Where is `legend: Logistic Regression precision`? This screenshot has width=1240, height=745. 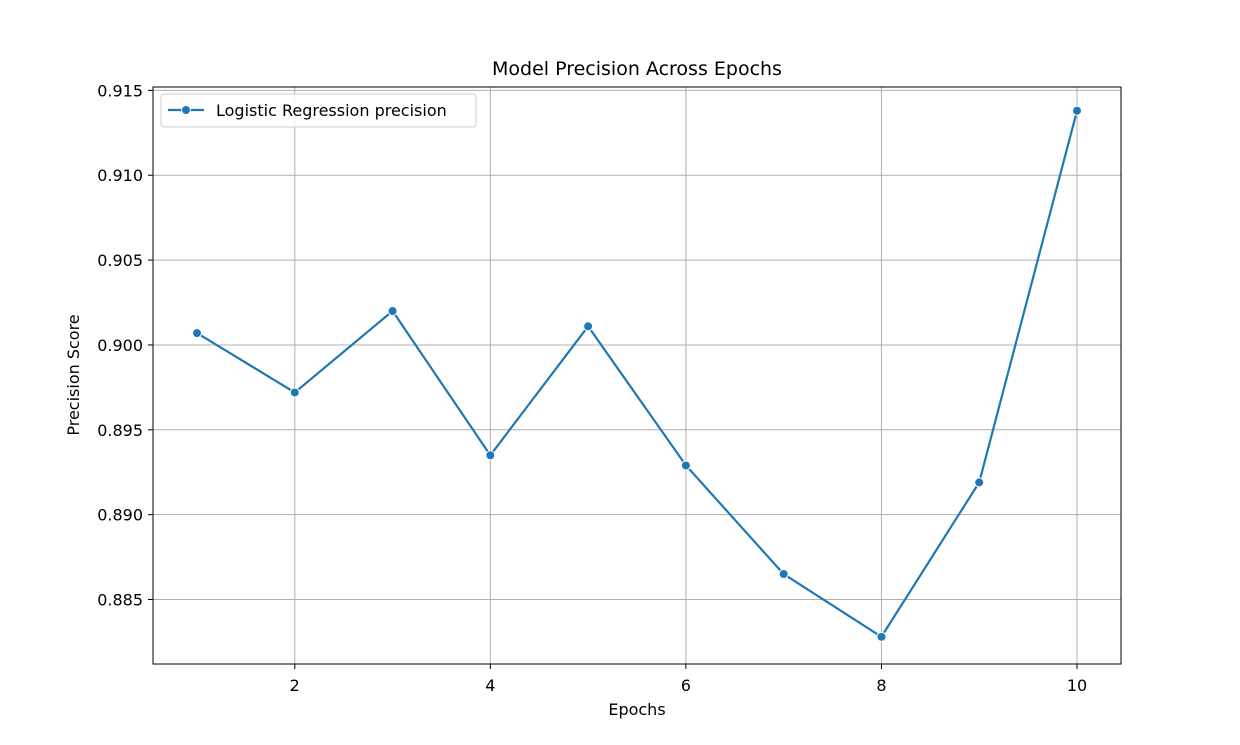 legend: Logistic Regression precision is located at coordinates (318, 110).